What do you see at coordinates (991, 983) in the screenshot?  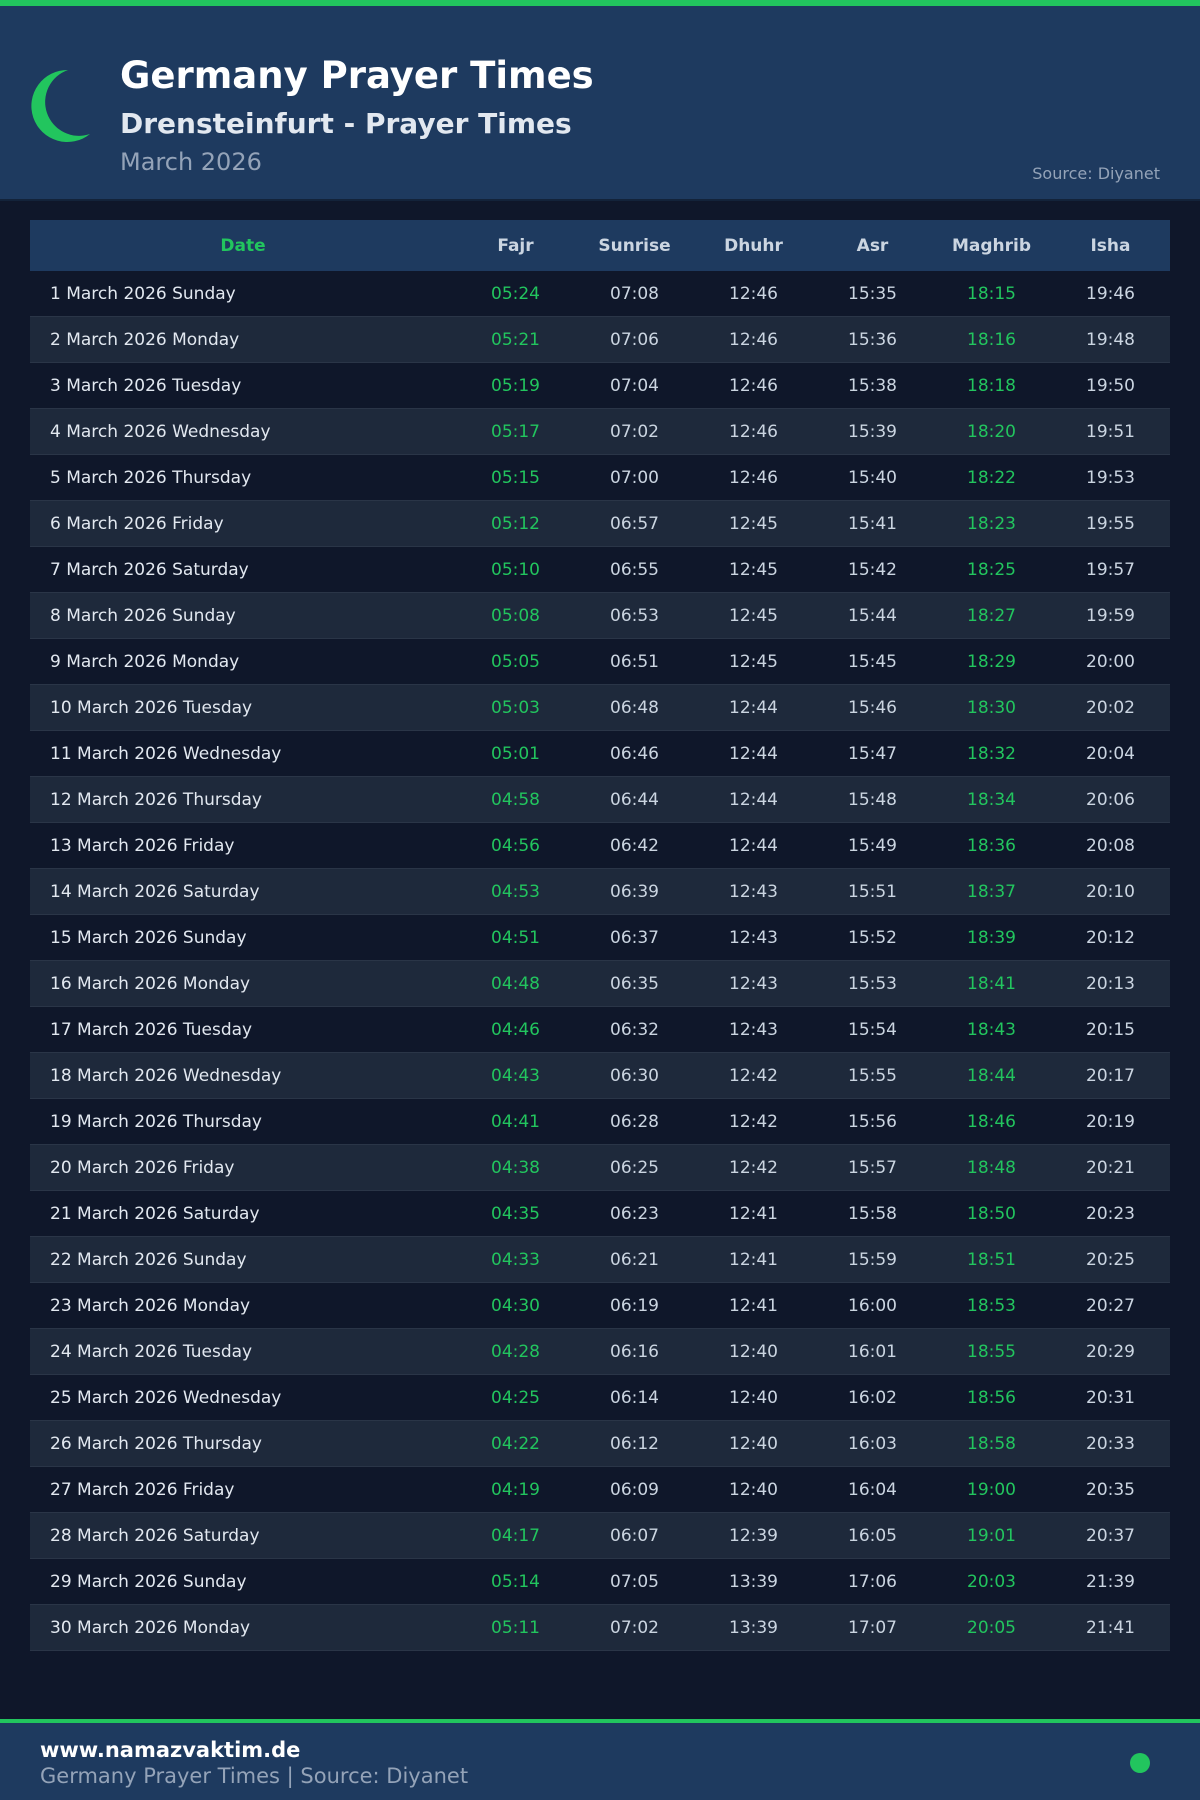 I see `cell-maghrib: 18:41` at bounding box center [991, 983].